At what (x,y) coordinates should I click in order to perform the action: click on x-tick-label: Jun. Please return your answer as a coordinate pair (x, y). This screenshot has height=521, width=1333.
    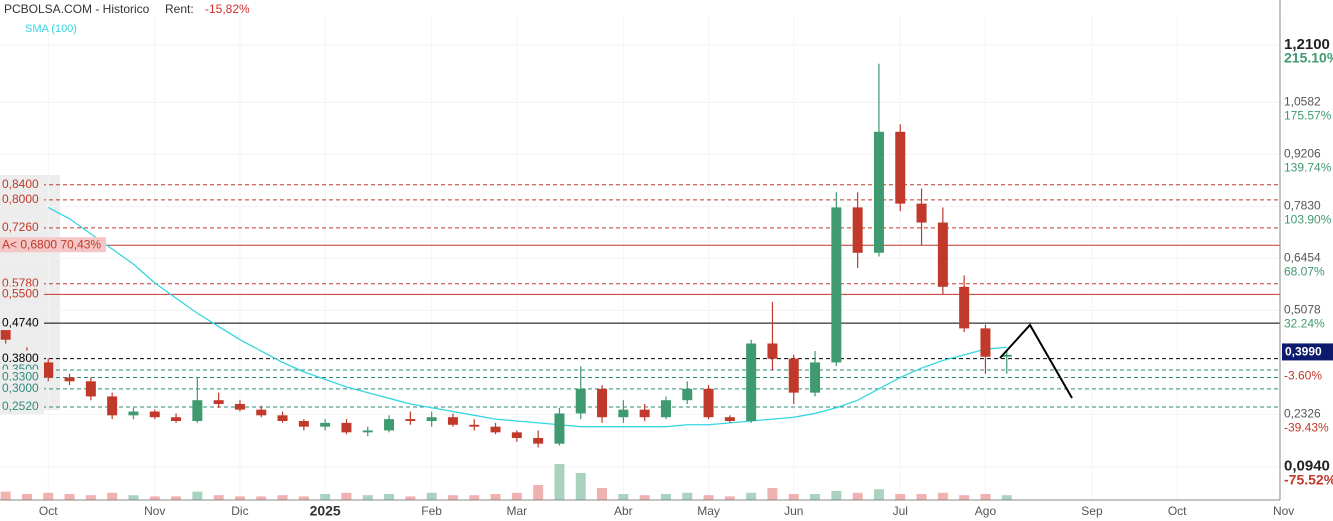
    Looking at the image, I should click on (793, 511).